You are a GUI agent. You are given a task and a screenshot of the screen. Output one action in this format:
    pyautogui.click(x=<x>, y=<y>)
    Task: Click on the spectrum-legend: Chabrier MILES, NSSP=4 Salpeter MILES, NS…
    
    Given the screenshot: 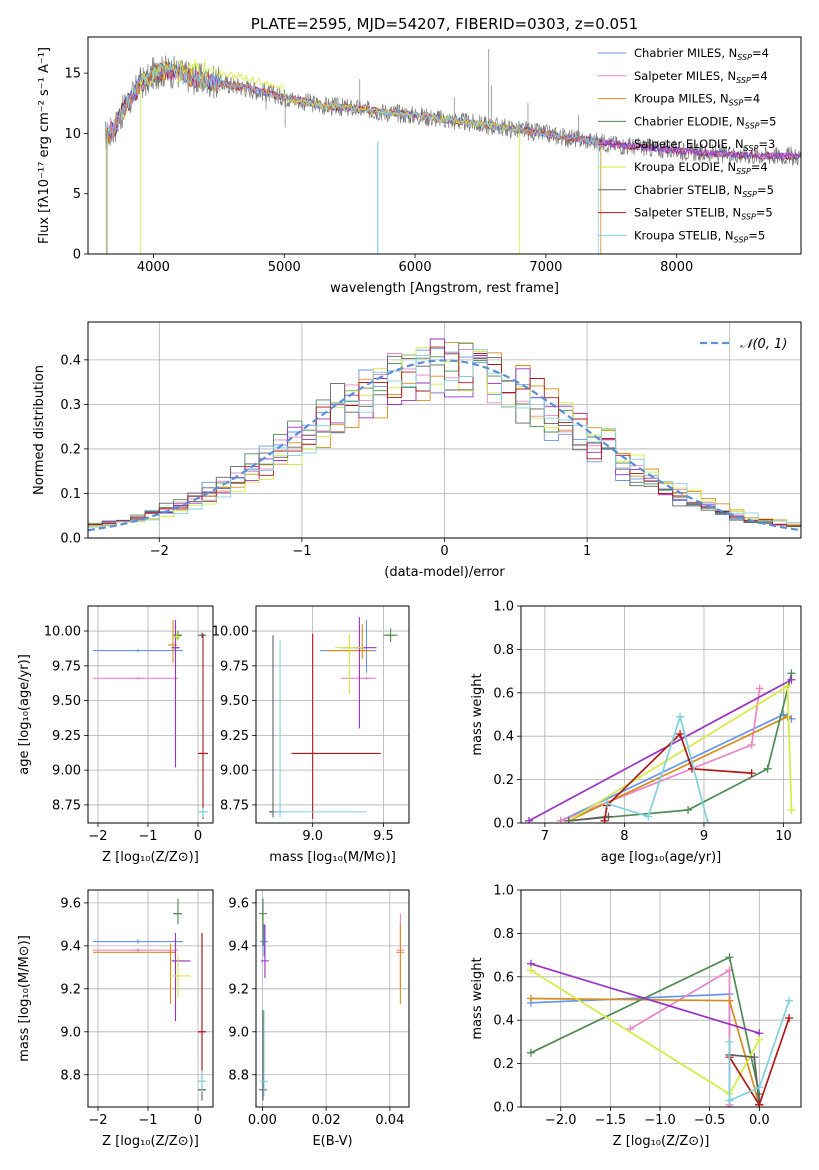 What is the action you would take?
    pyautogui.click(x=687, y=145)
    